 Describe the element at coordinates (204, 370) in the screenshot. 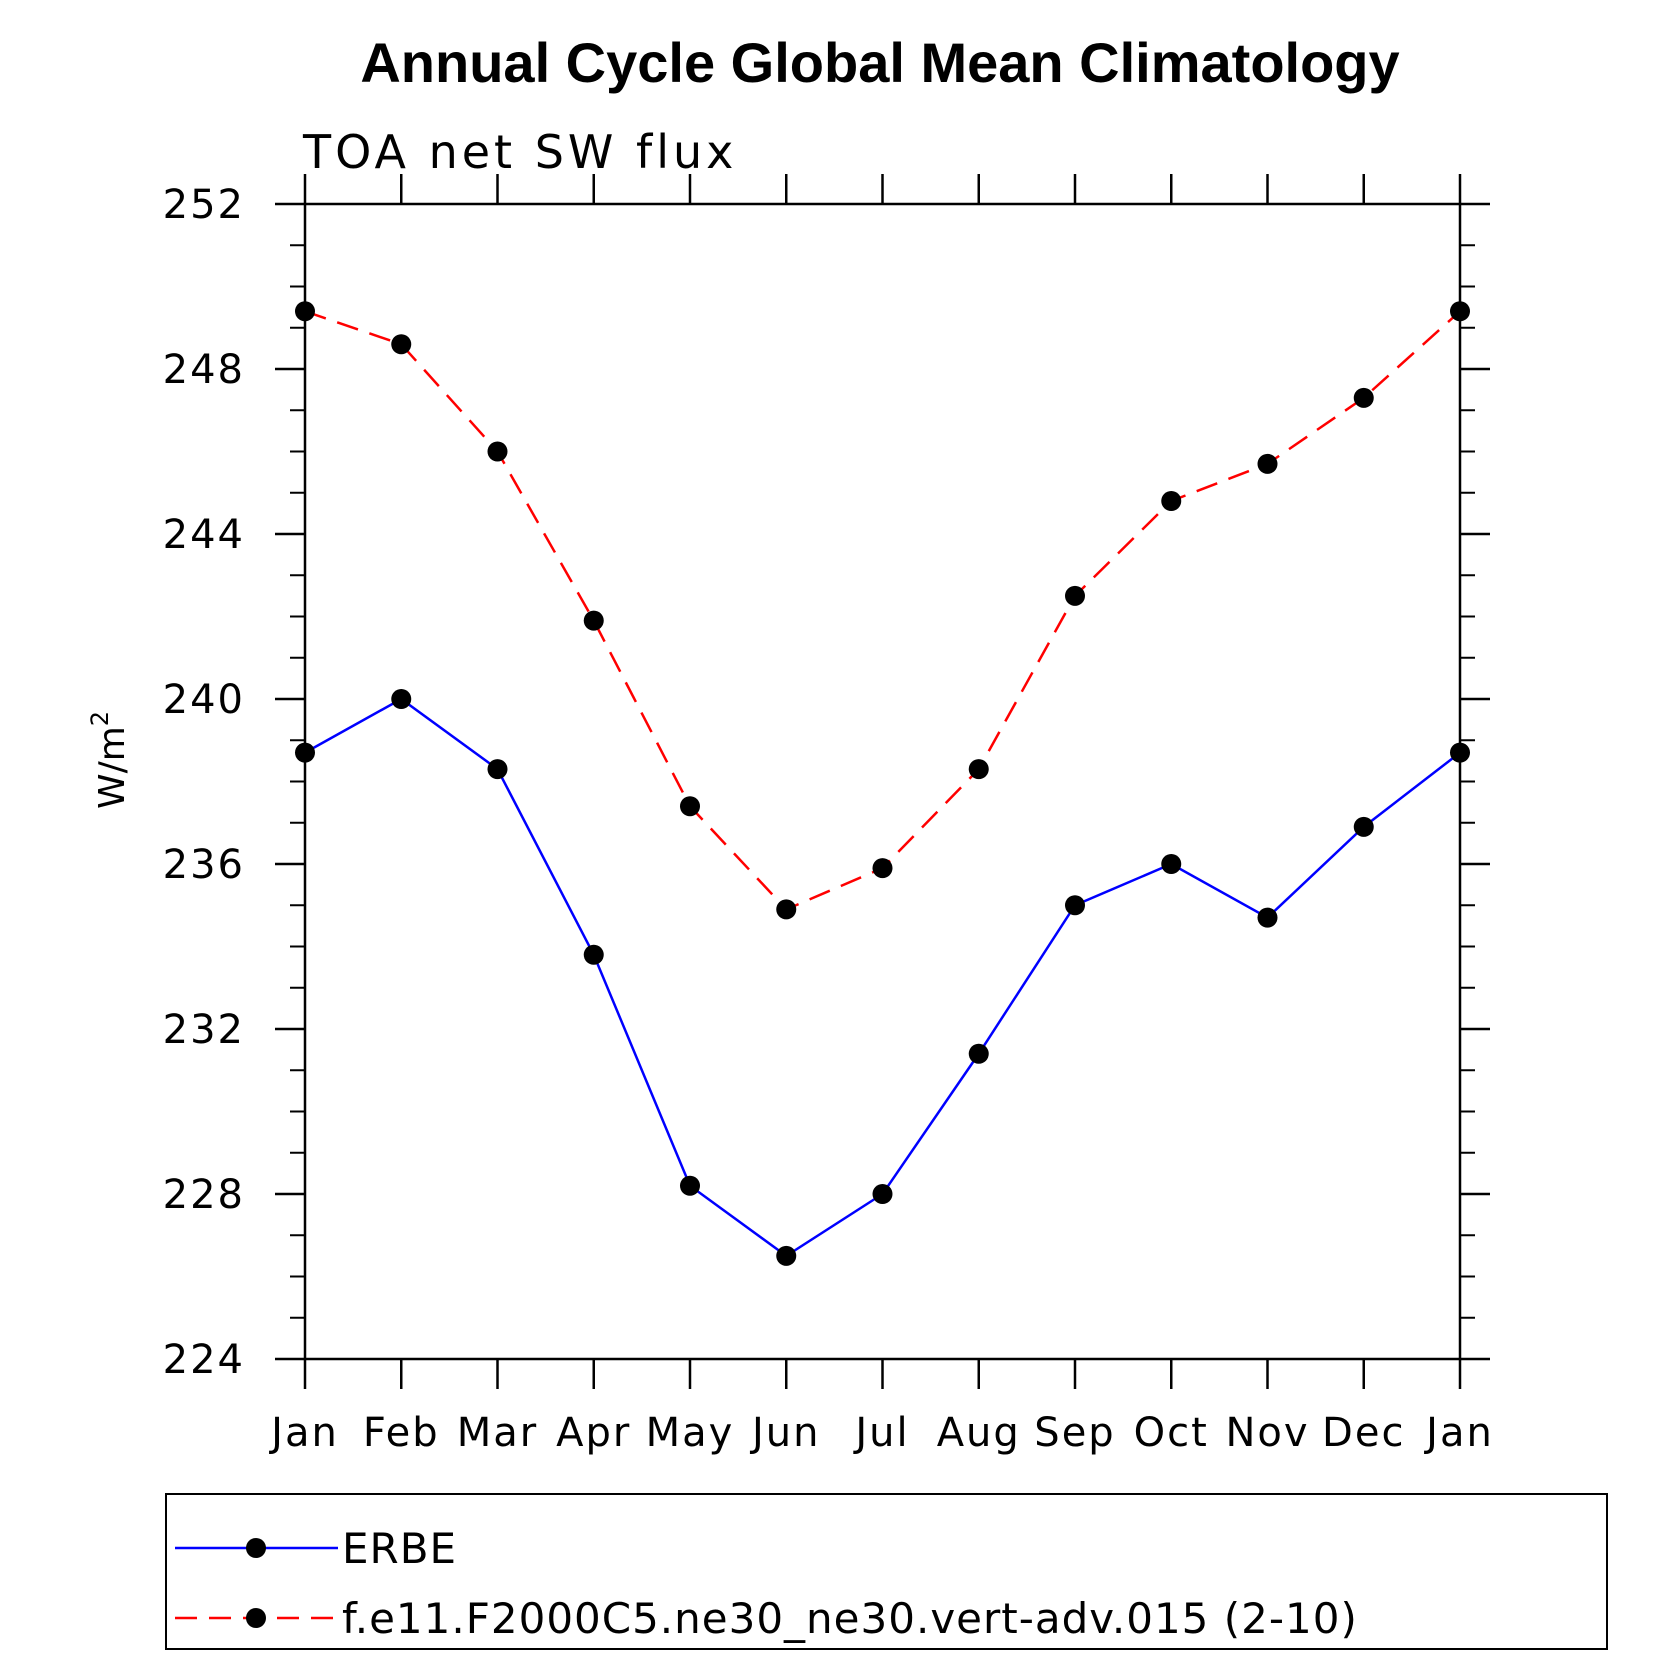

I see `y-tick-label: 248` at that location.